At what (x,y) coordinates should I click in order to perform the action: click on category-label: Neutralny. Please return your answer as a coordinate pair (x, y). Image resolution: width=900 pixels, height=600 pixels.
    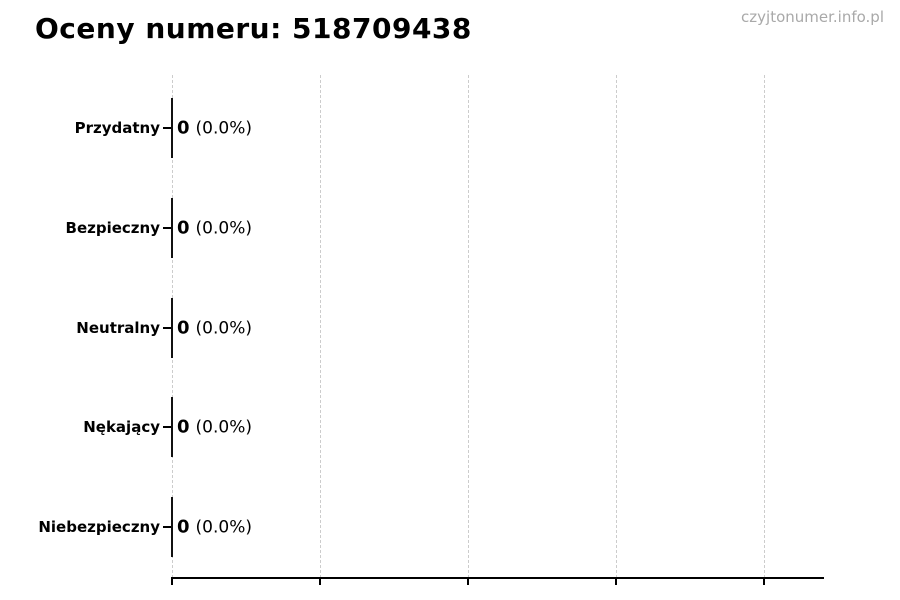
    Looking at the image, I should click on (118, 328).